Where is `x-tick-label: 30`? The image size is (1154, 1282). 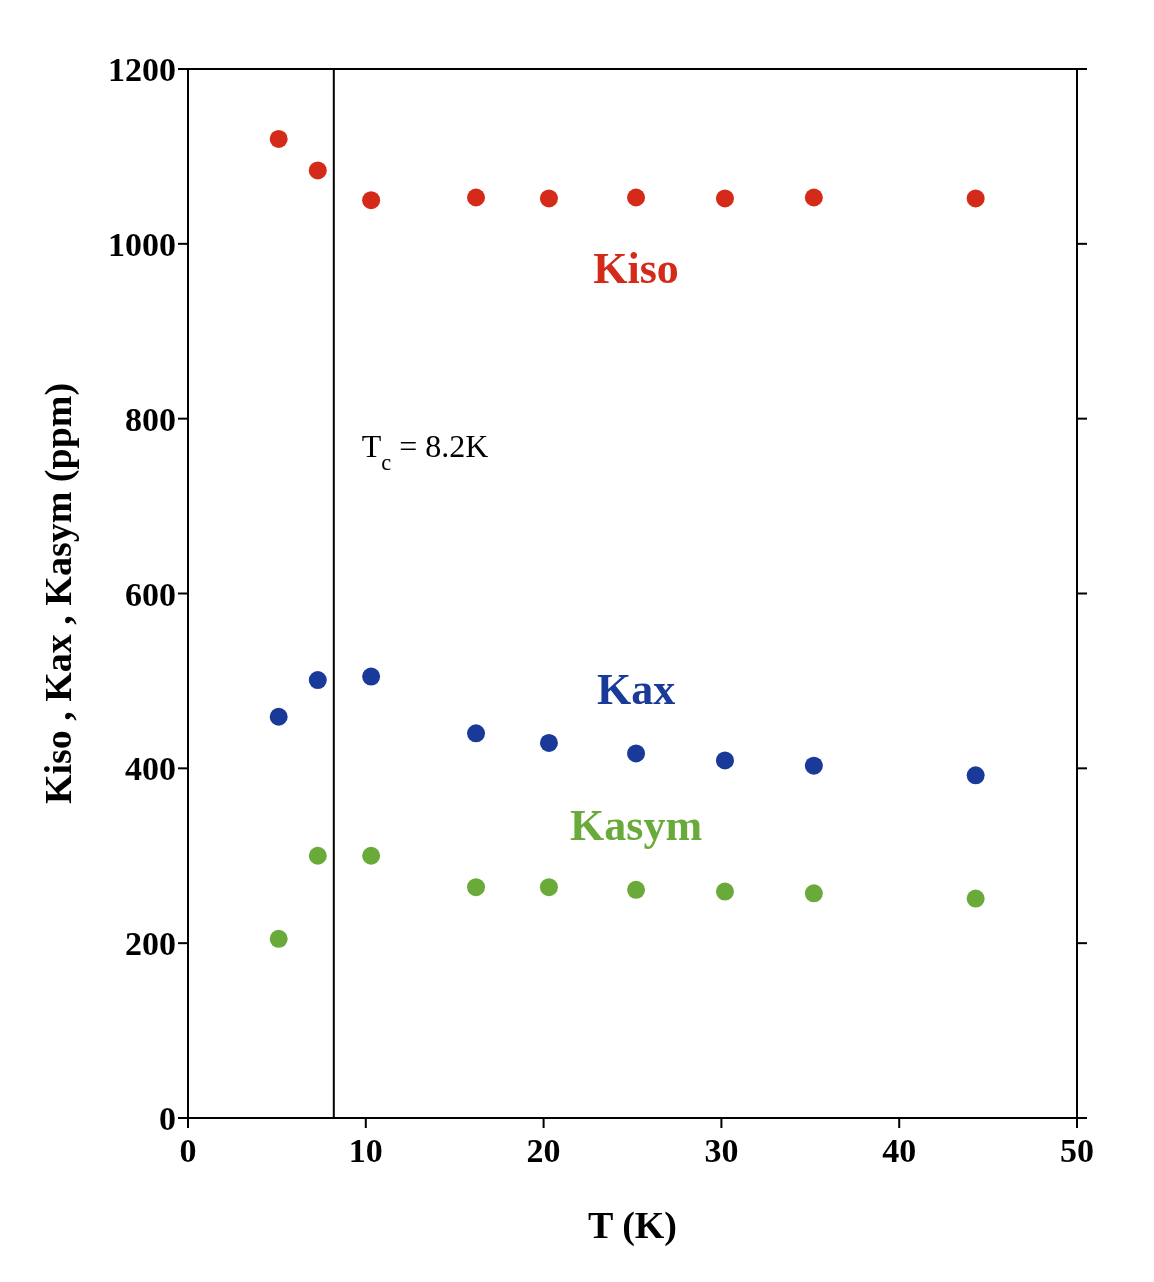 x-tick-label: 30 is located at coordinates (721, 1151).